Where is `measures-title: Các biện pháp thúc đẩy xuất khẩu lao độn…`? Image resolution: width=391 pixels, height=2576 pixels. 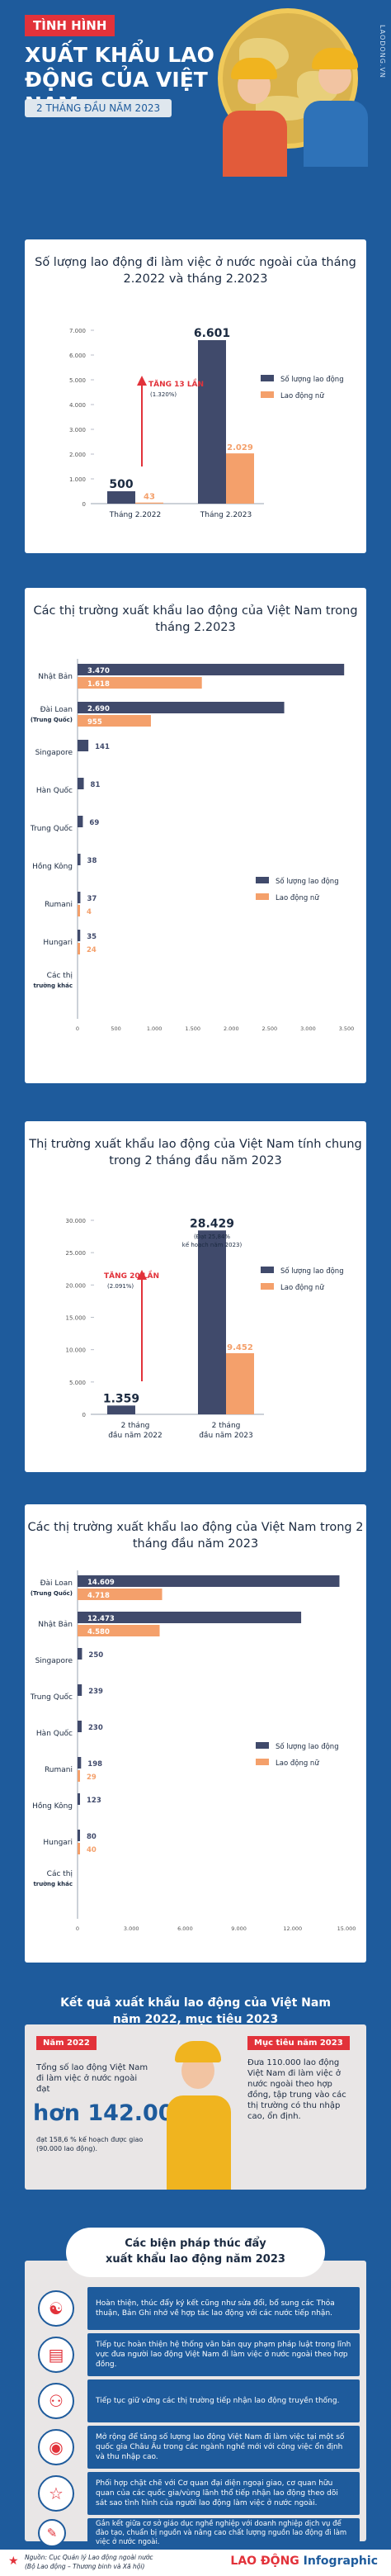
measures-title: Các biện pháp thúc đẩy xuất khẩu lao độn… is located at coordinates (195, 2252).